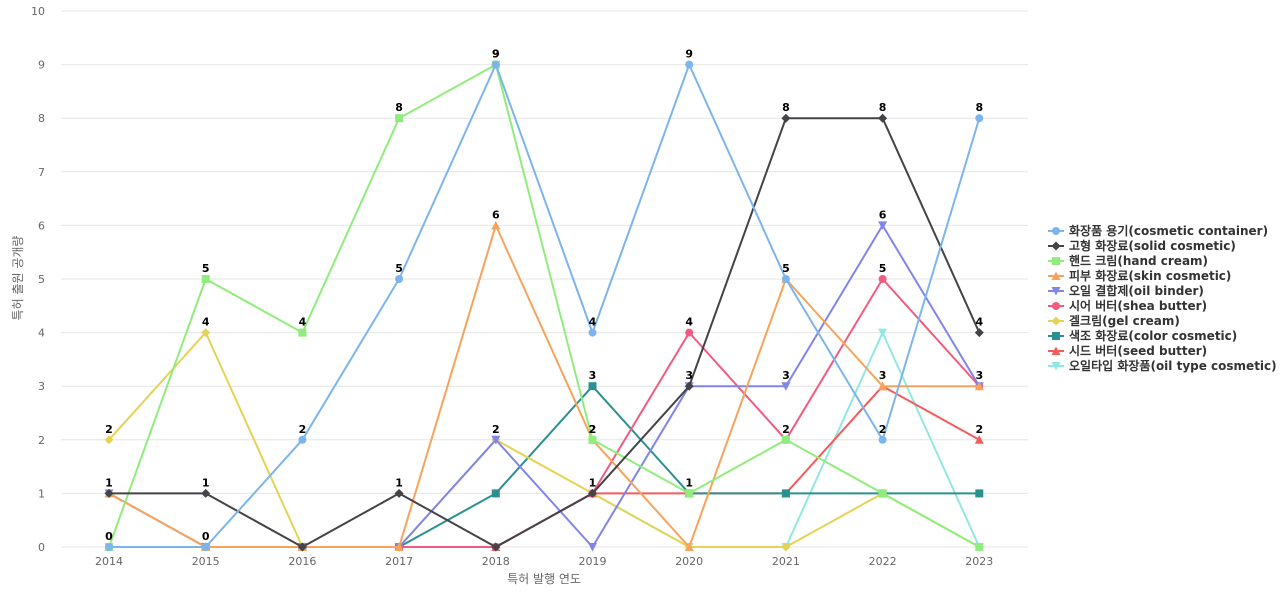  What do you see at coordinates (41, 279) in the screenshot?
I see `y-tick-label: 5` at bounding box center [41, 279].